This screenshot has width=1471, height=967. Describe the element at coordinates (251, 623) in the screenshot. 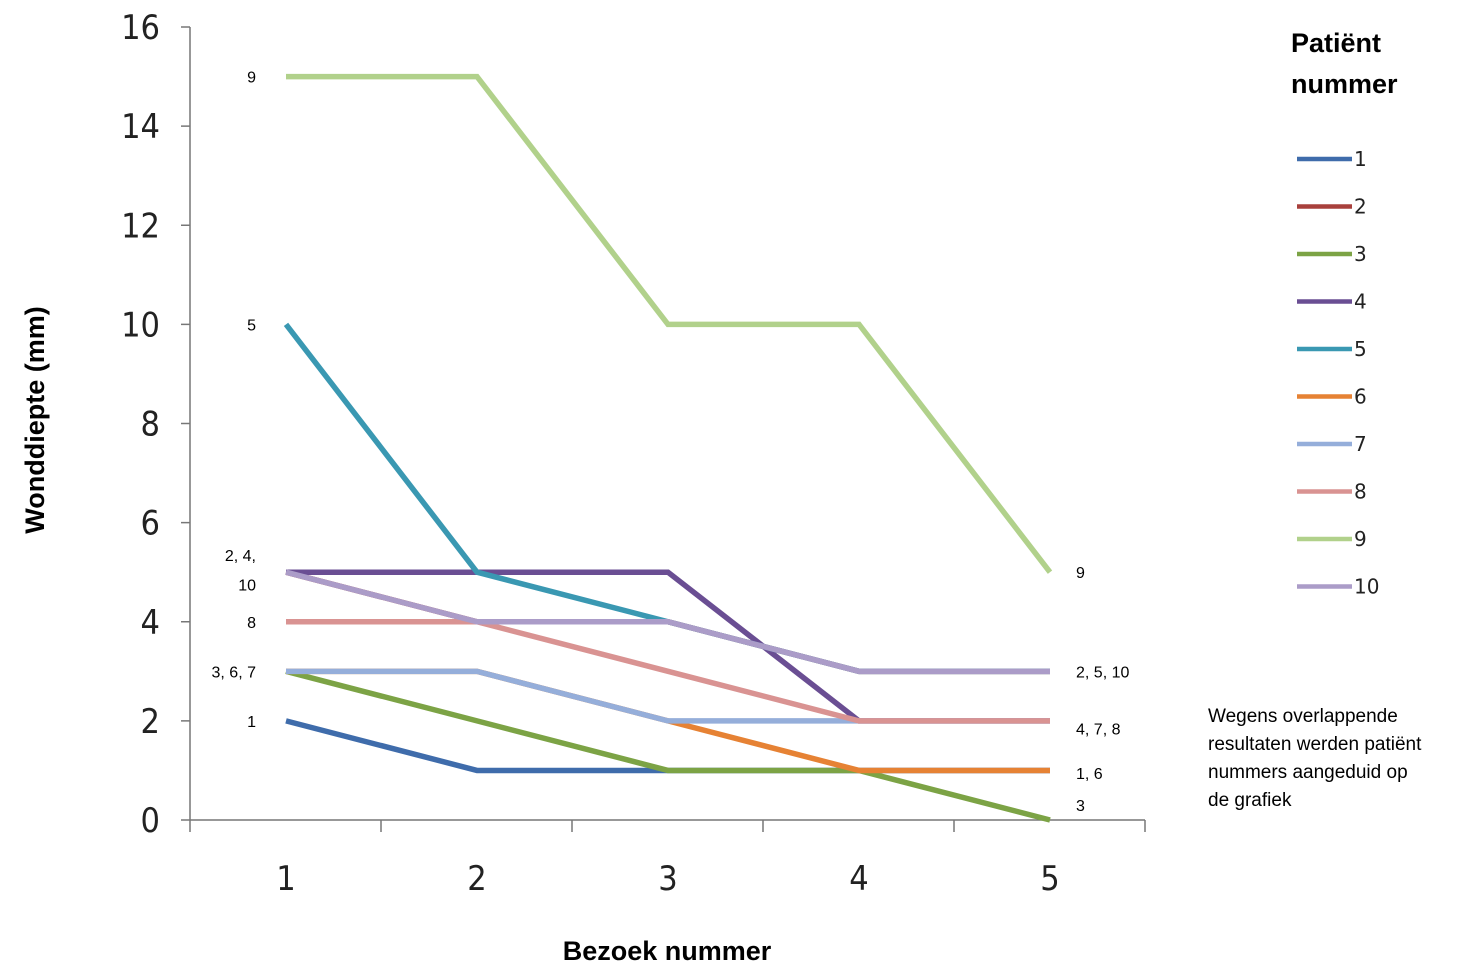

I see `start-annotation: 8` at that location.